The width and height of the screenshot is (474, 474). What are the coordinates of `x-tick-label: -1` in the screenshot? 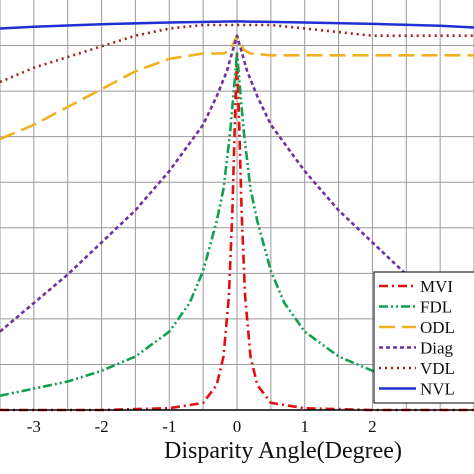 It's located at (169, 426).